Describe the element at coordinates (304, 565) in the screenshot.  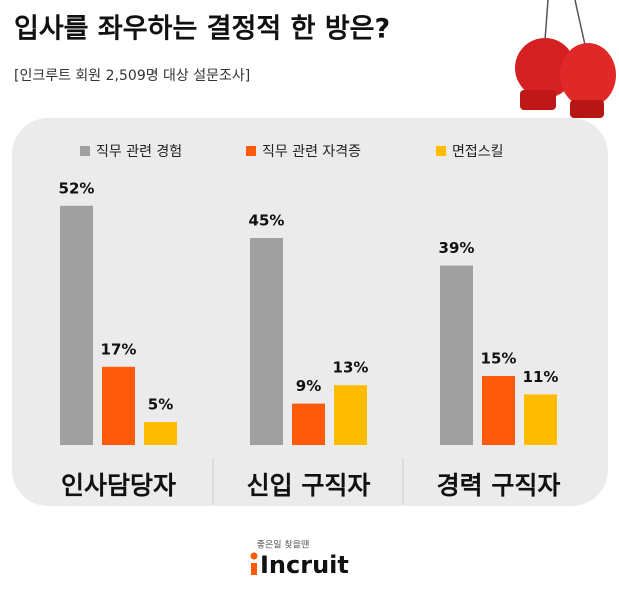
I see `logo-text: Incruit` at that location.